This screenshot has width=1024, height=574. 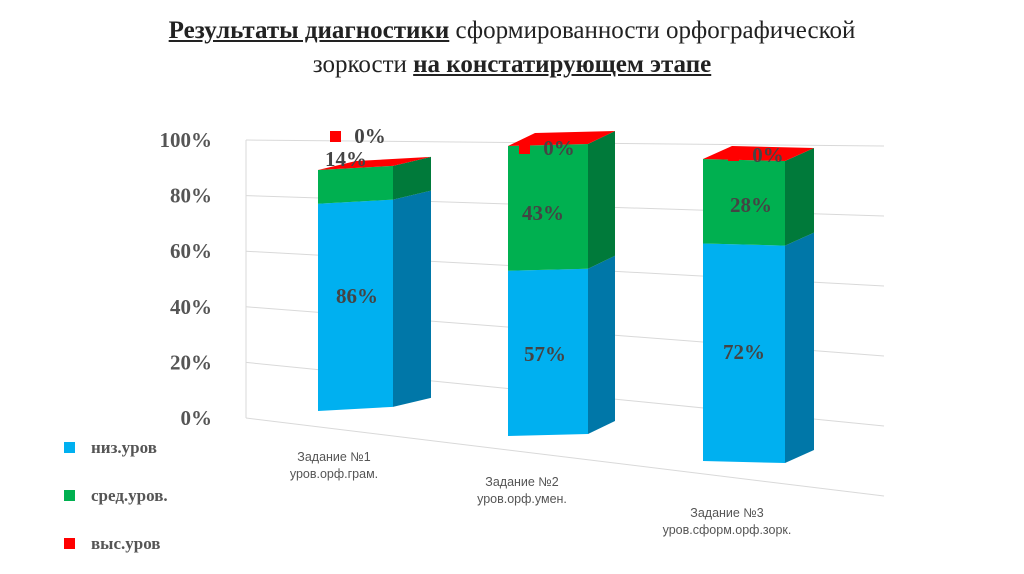 What do you see at coordinates (727, 521) in the screenshot?
I see `category-label: Задание №3 уров.сформ.орф.зорк.` at bounding box center [727, 521].